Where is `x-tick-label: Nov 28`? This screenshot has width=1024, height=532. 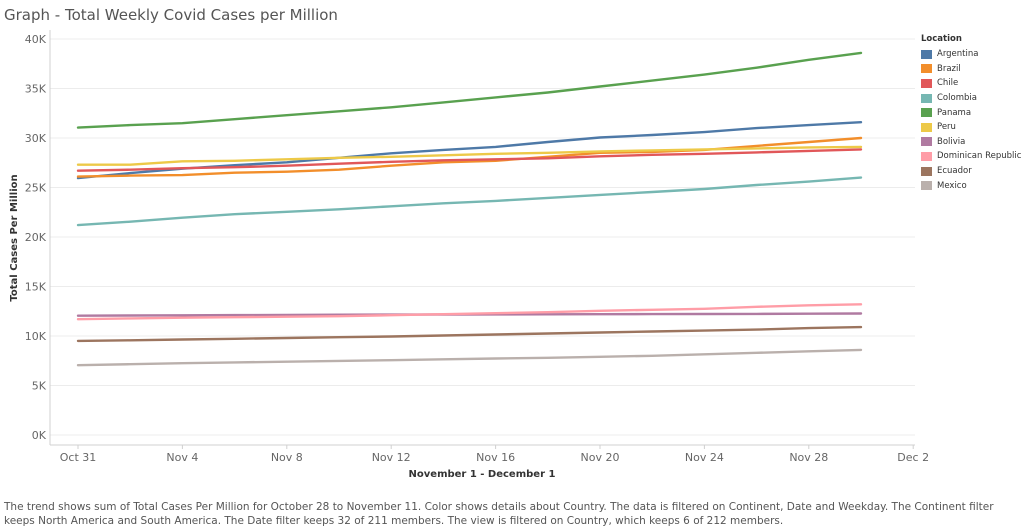
x-tick-label: Nov 28 is located at coordinates (808, 457).